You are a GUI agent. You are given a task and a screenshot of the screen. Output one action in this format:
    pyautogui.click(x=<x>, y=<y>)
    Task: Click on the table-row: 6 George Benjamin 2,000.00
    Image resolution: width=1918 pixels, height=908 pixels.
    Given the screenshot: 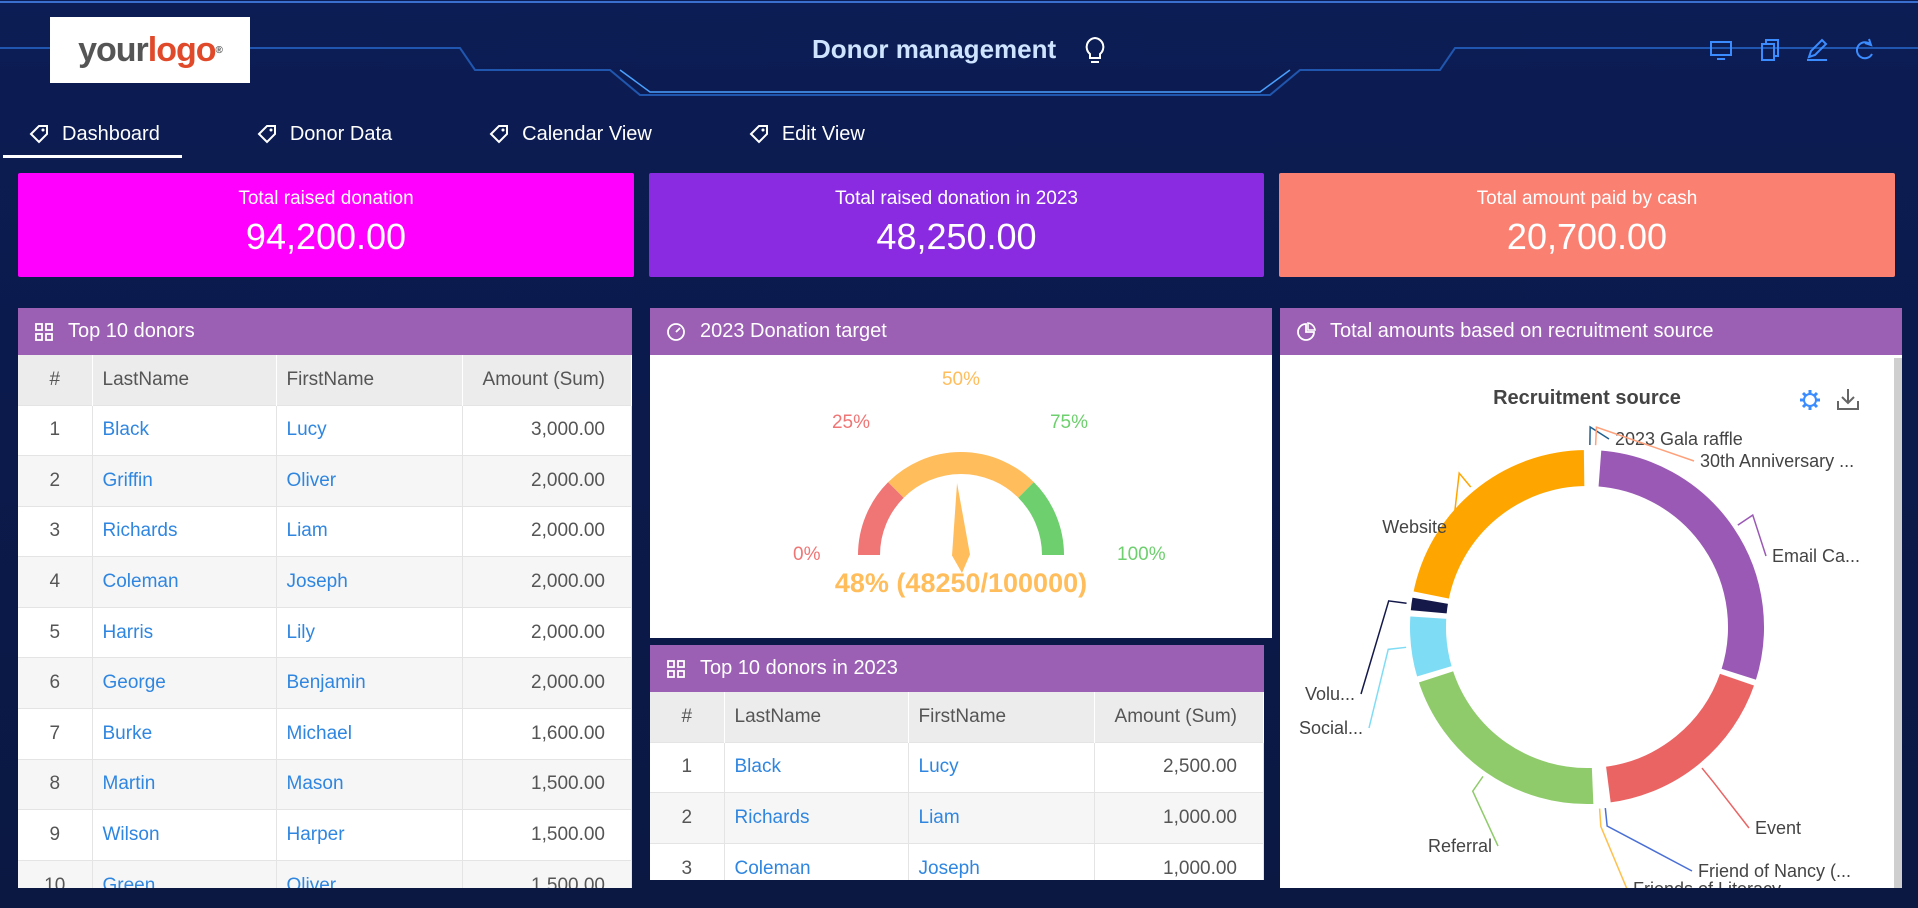 What is the action you would take?
    pyautogui.click(x=325, y=683)
    